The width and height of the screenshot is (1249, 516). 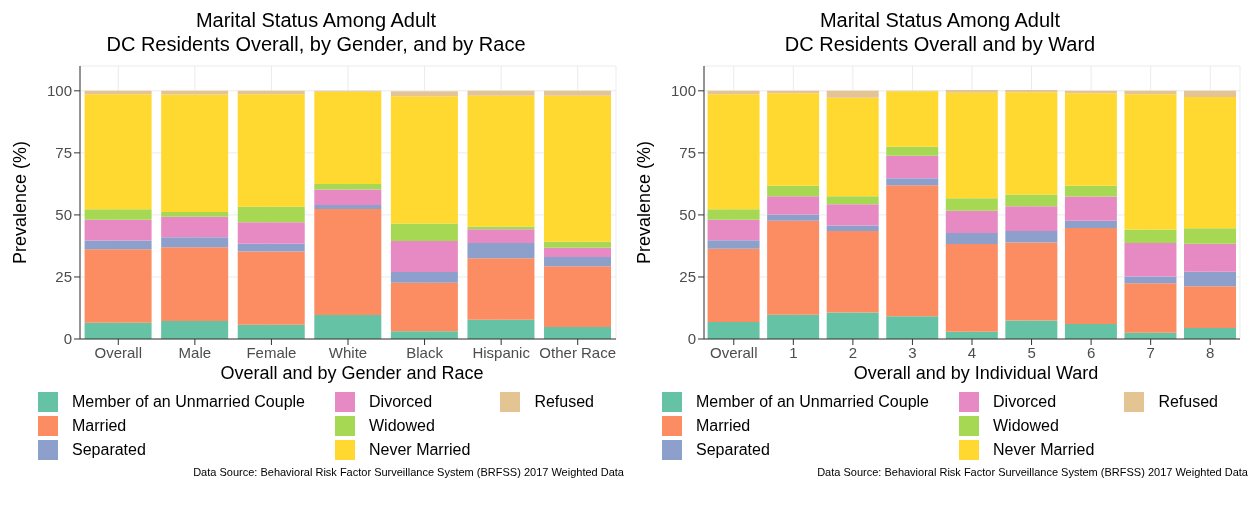 What do you see at coordinates (940, 32) in the screenshot?
I see `chart-title: Marital Status Among Adult DC Residents Overall and by Ward` at bounding box center [940, 32].